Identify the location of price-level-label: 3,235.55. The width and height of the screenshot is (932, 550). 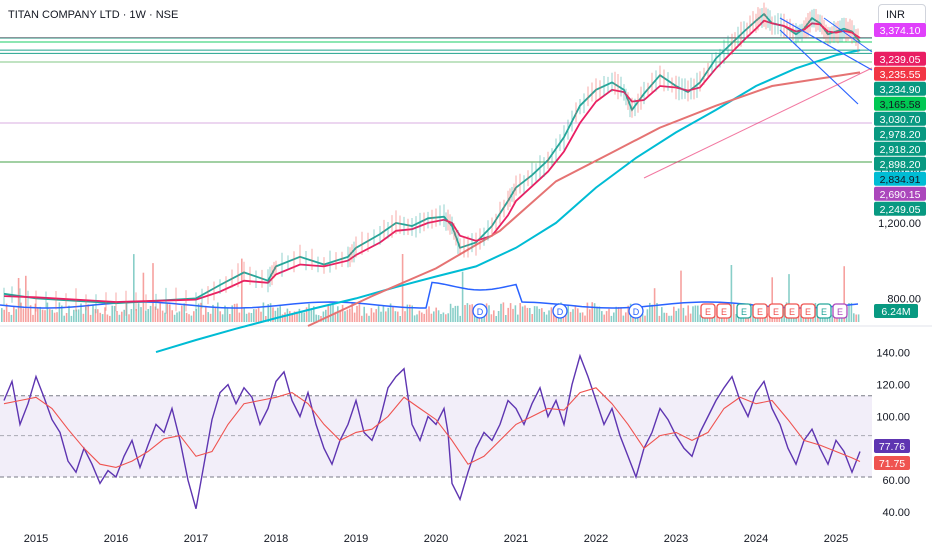
(900, 75).